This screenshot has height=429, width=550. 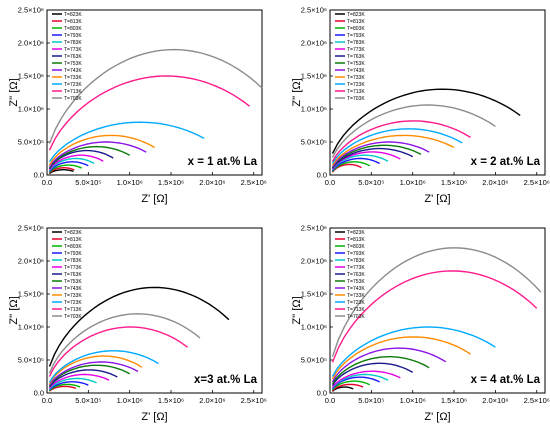 I want to click on panel-annotation: x=3 at.% La, so click(x=226, y=380).